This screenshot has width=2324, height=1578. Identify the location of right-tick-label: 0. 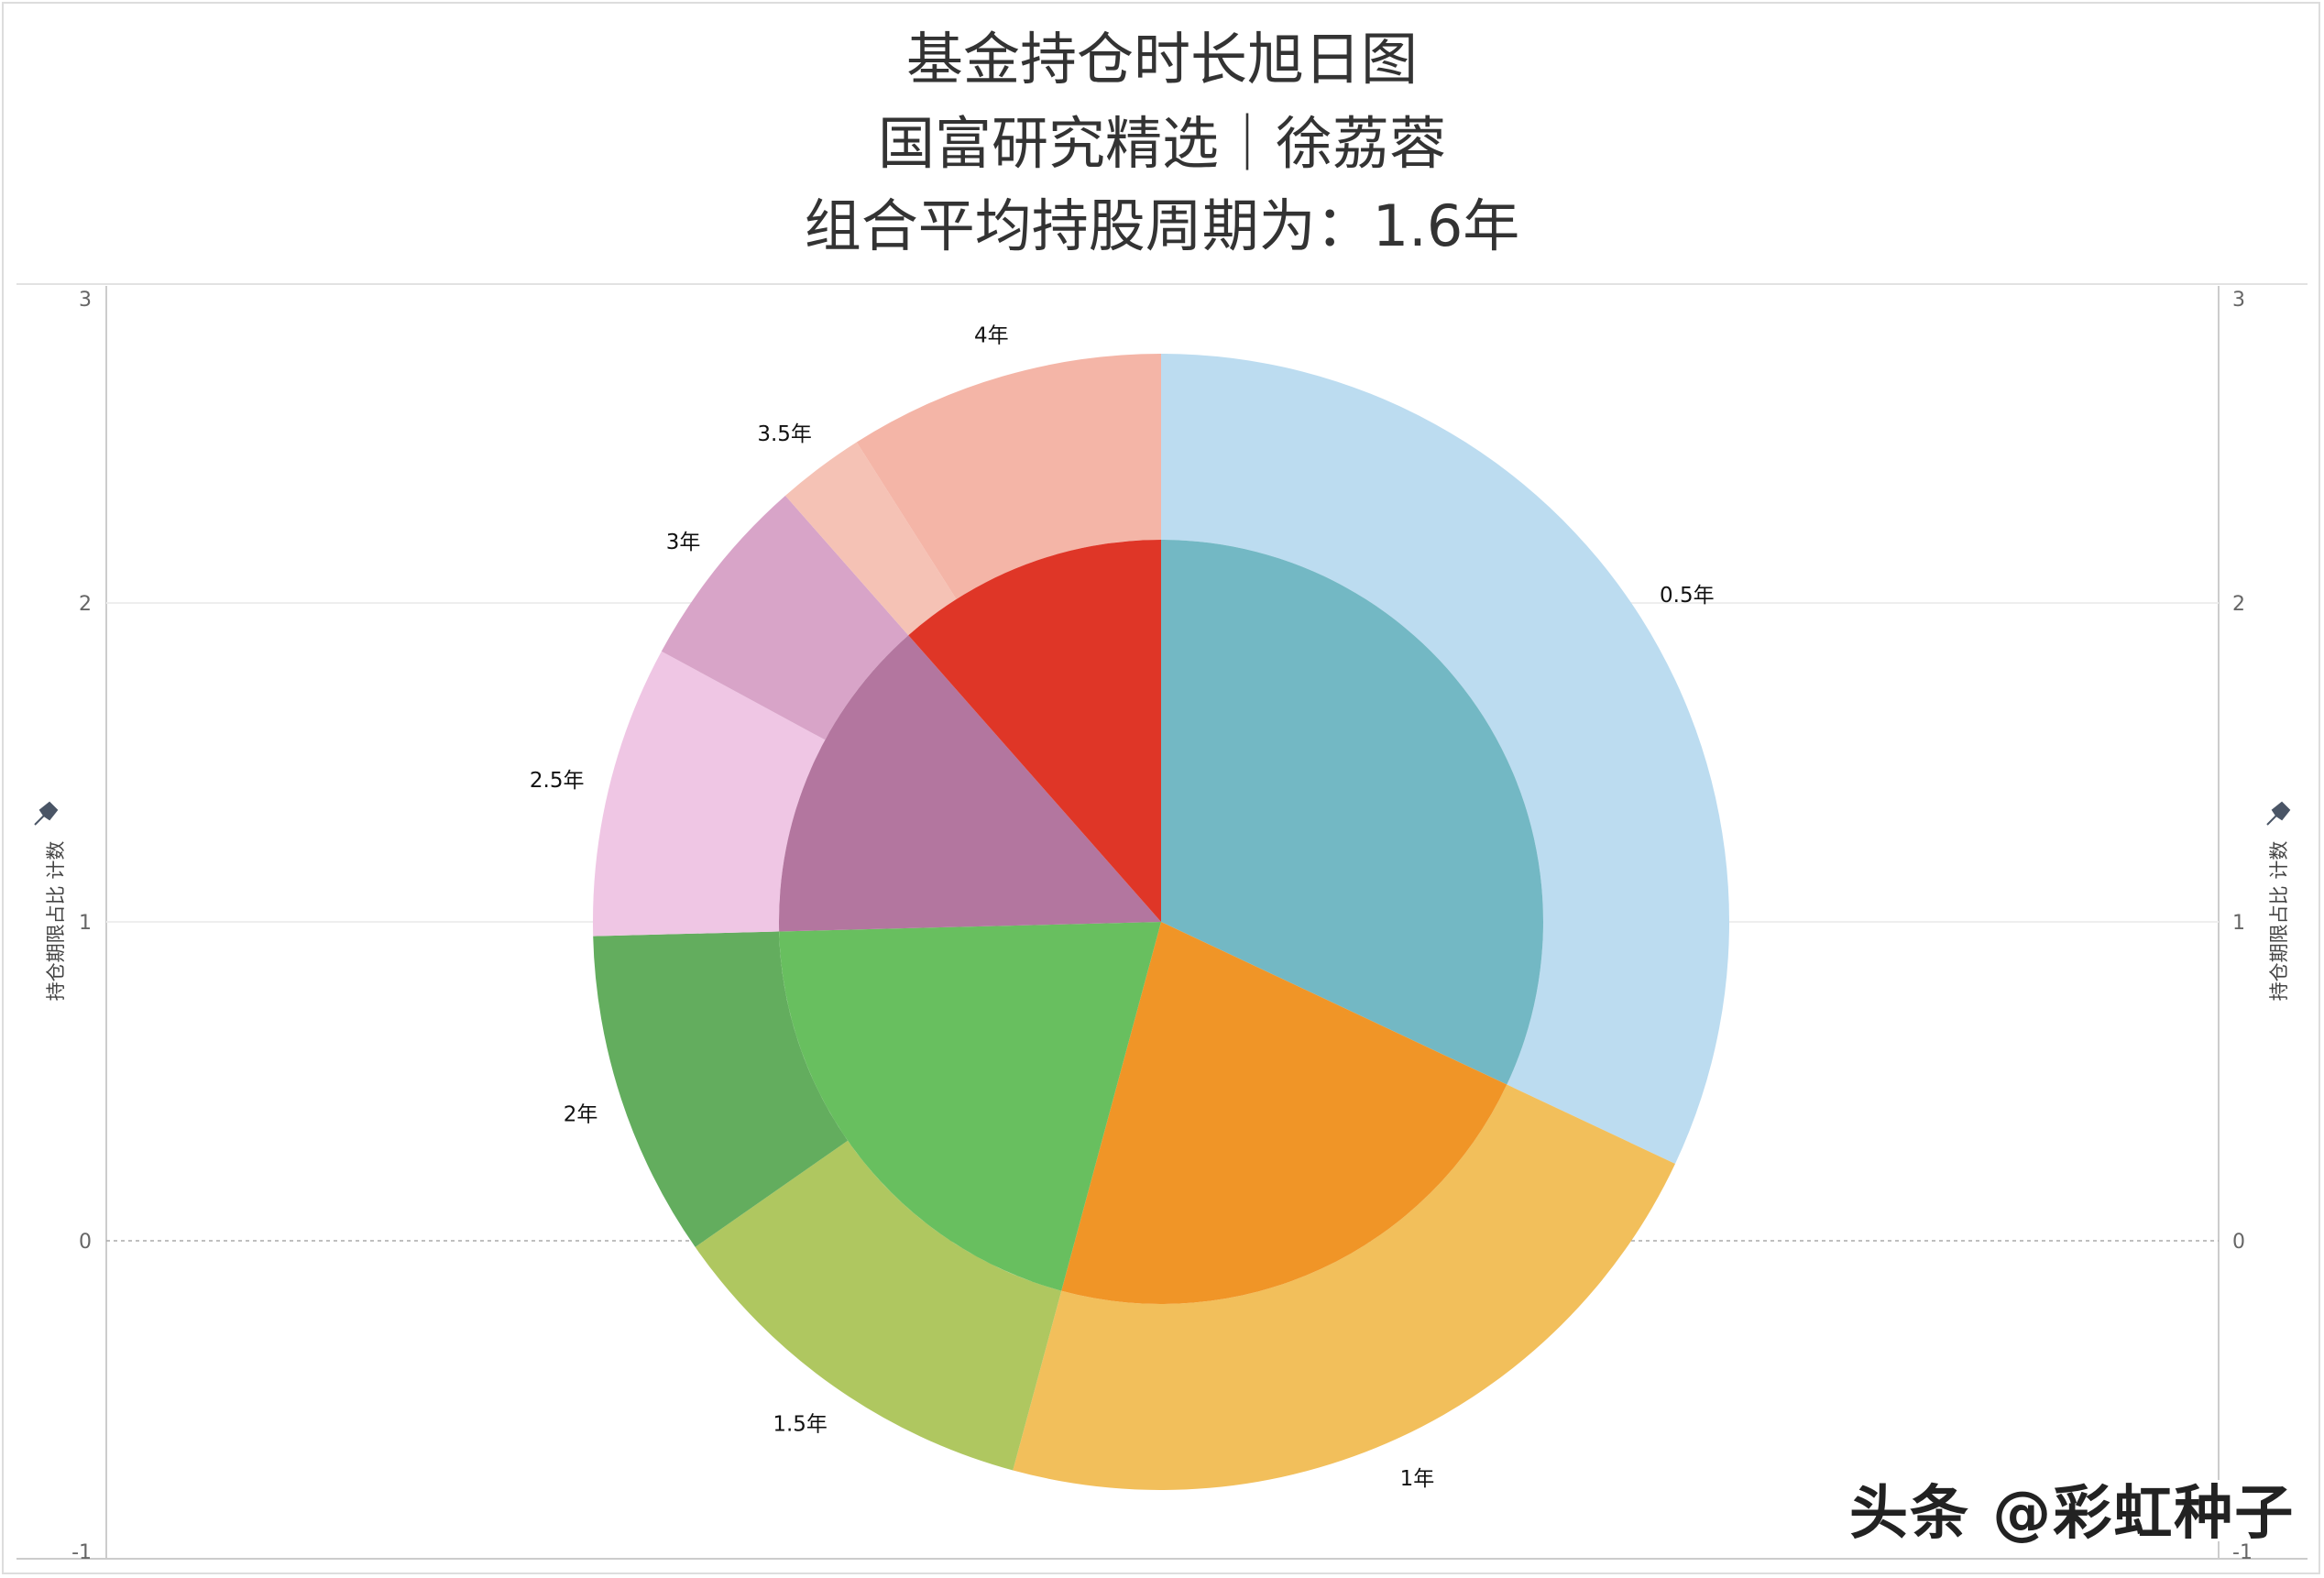
(2238, 1242).